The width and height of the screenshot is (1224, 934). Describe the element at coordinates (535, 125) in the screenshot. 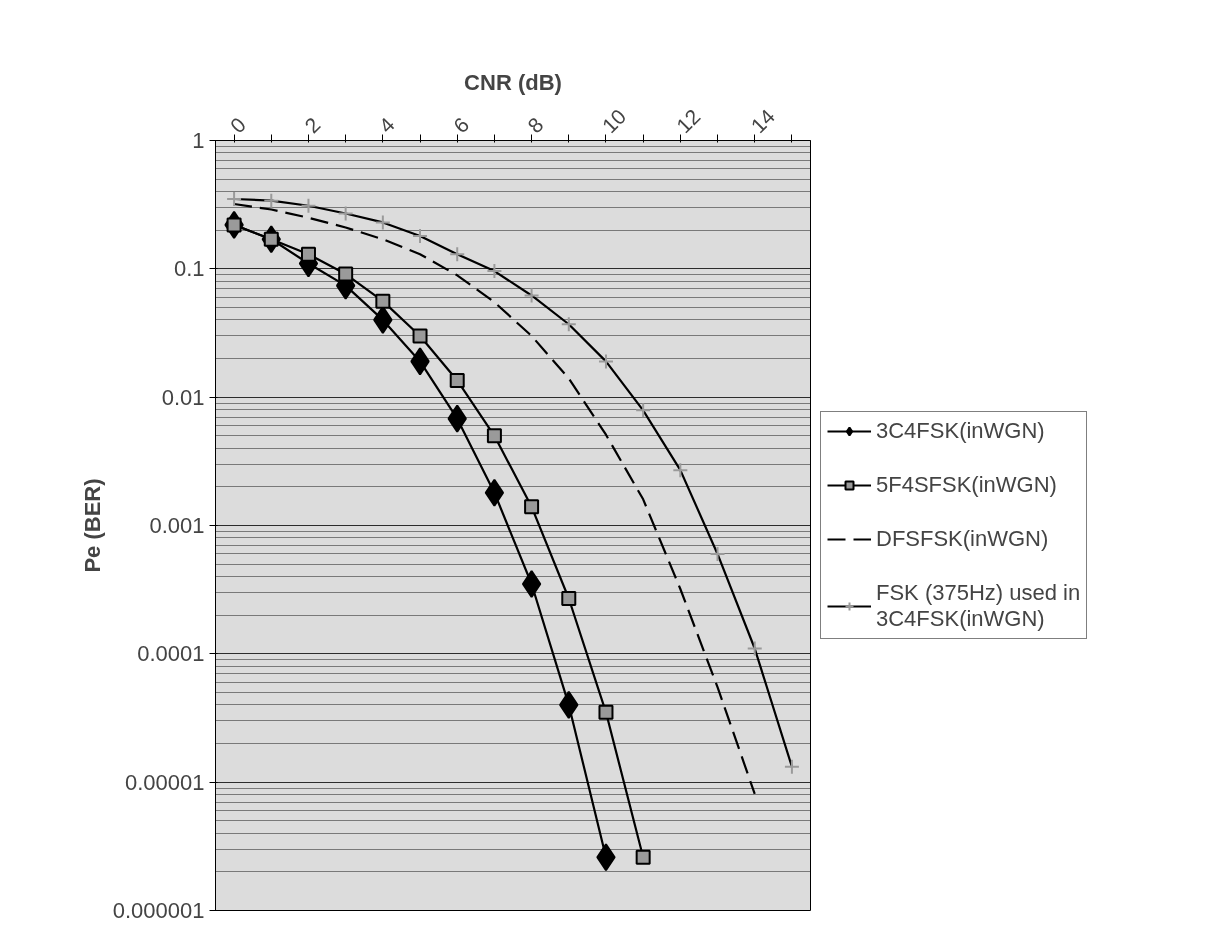

I see `x-tick-label: 8` at that location.